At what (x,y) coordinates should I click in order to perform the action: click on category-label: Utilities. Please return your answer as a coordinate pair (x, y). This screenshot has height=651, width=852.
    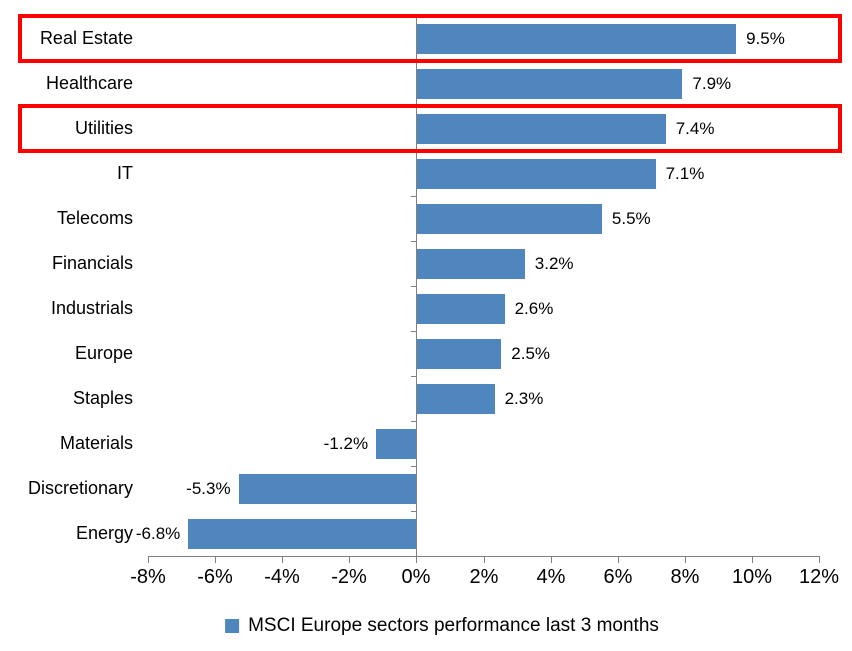
    Looking at the image, I should click on (103, 128).